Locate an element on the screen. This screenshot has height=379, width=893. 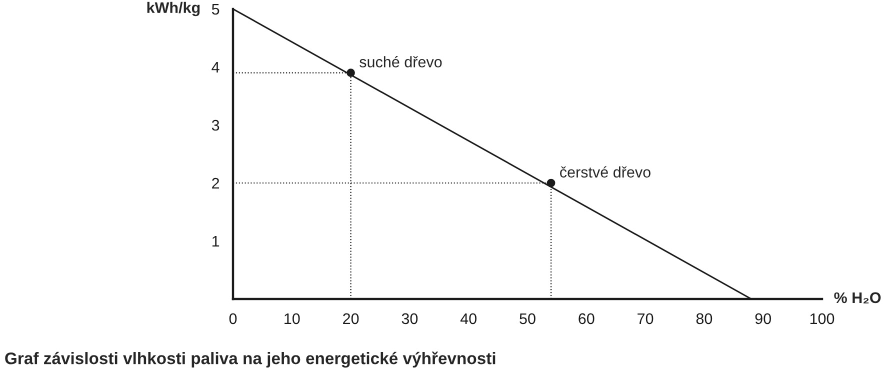
x-tick-label: 60 is located at coordinates (586, 318).